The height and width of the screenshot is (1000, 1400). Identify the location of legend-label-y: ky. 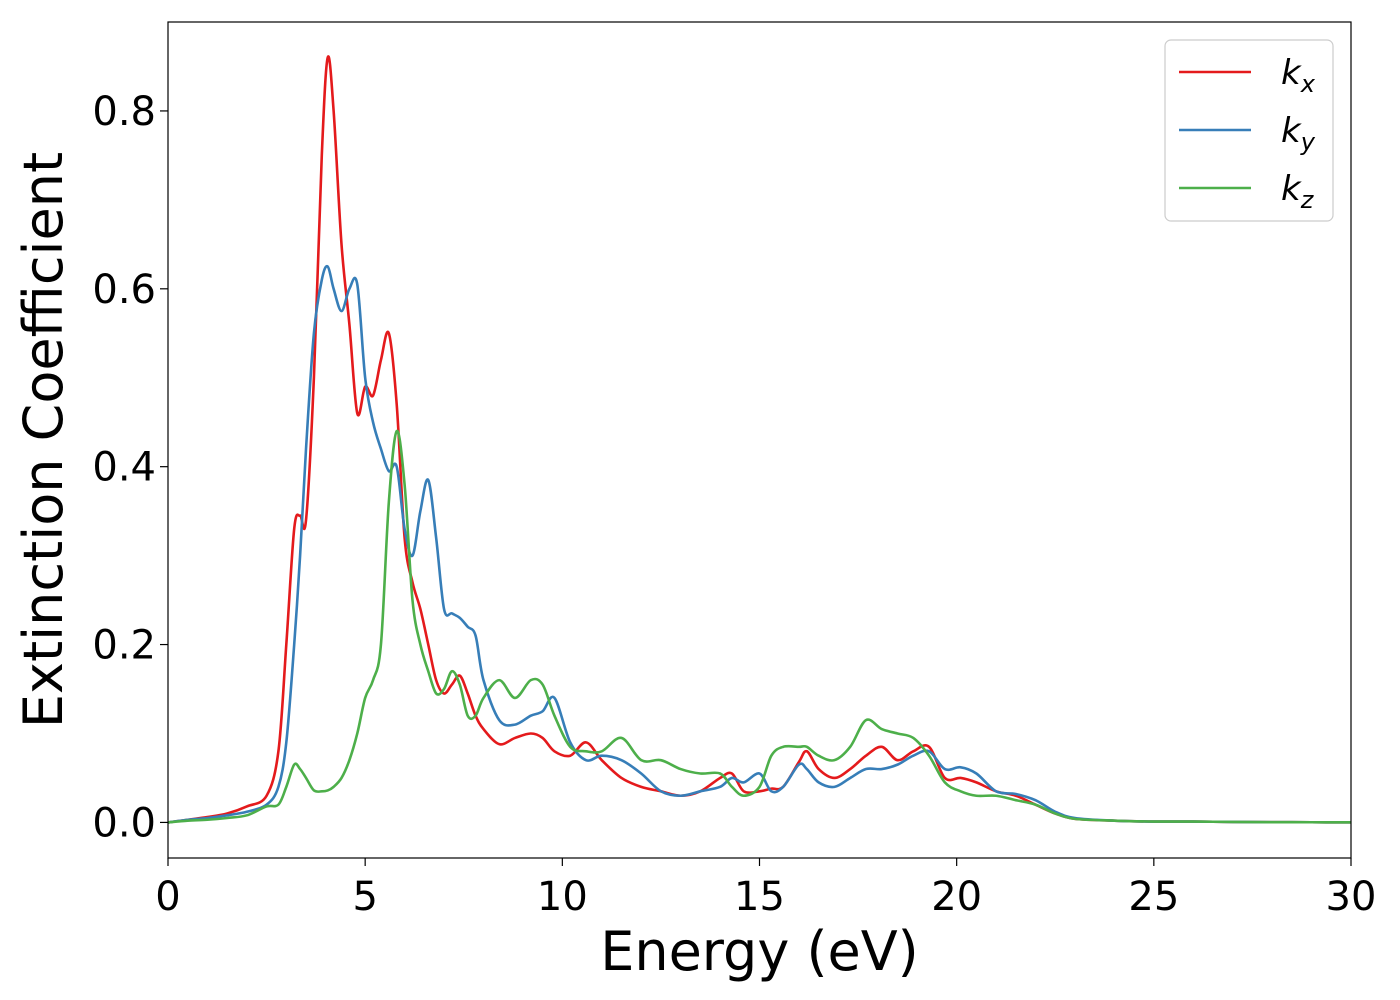
(1298, 133).